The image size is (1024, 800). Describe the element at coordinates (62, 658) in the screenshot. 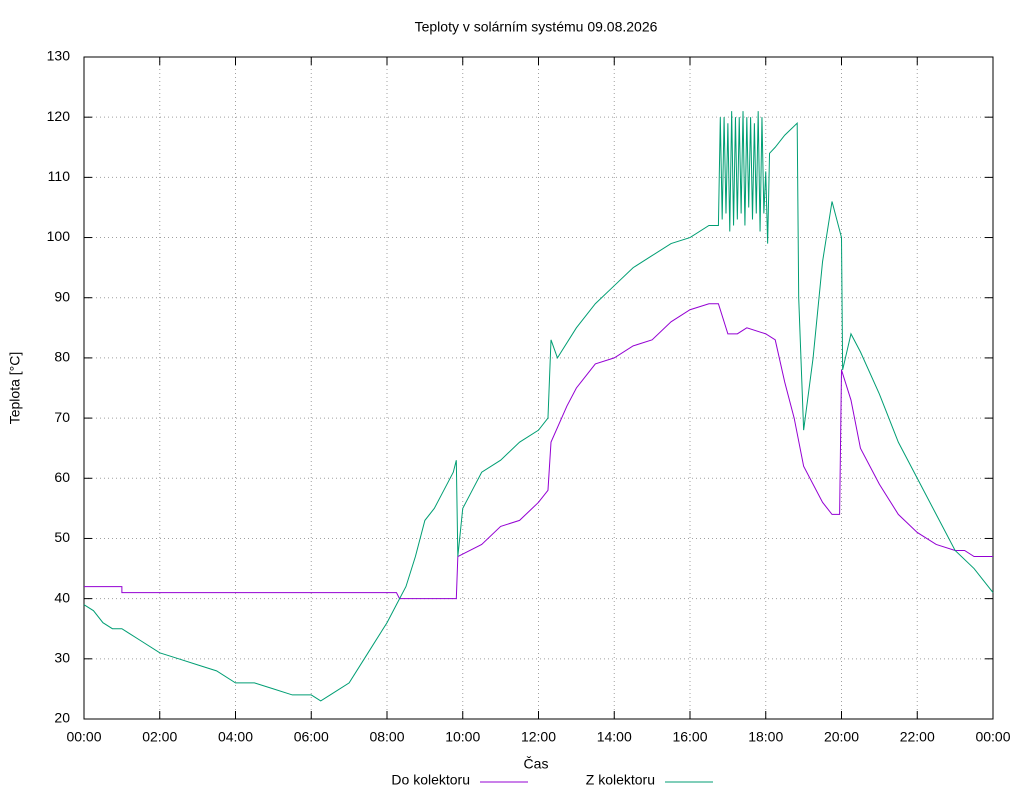

I see `y-tick-label: 30` at that location.